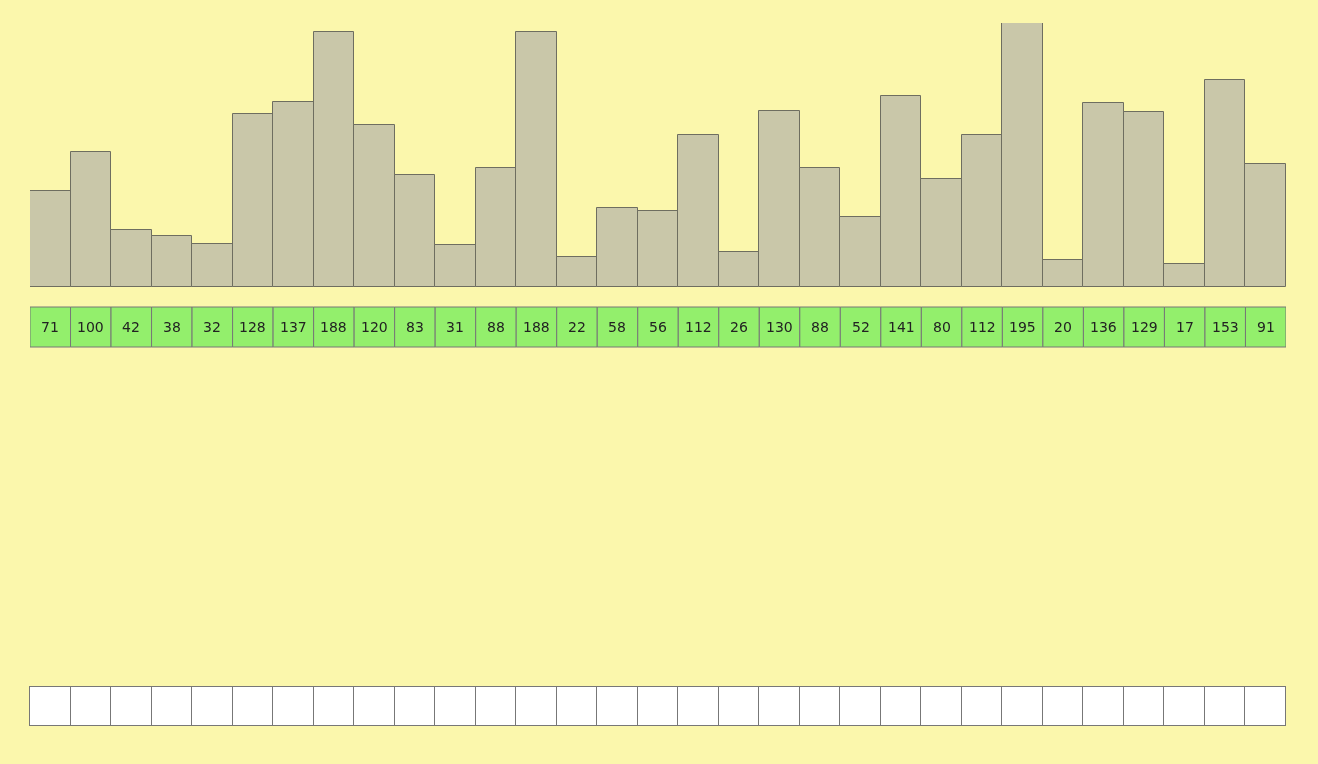 The image size is (1318, 764). What do you see at coordinates (293, 327) in the screenshot?
I see `data-label: 137` at bounding box center [293, 327].